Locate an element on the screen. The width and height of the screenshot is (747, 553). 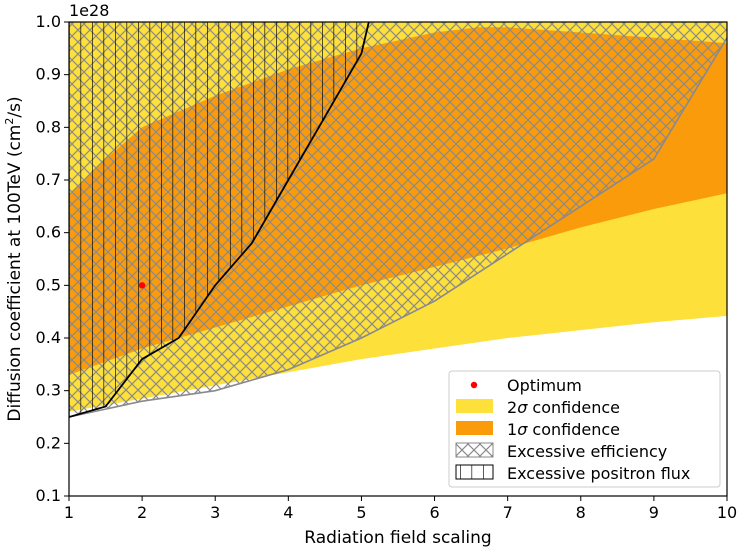
y-tick-label: 0.1 is located at coordinates (48, 495).